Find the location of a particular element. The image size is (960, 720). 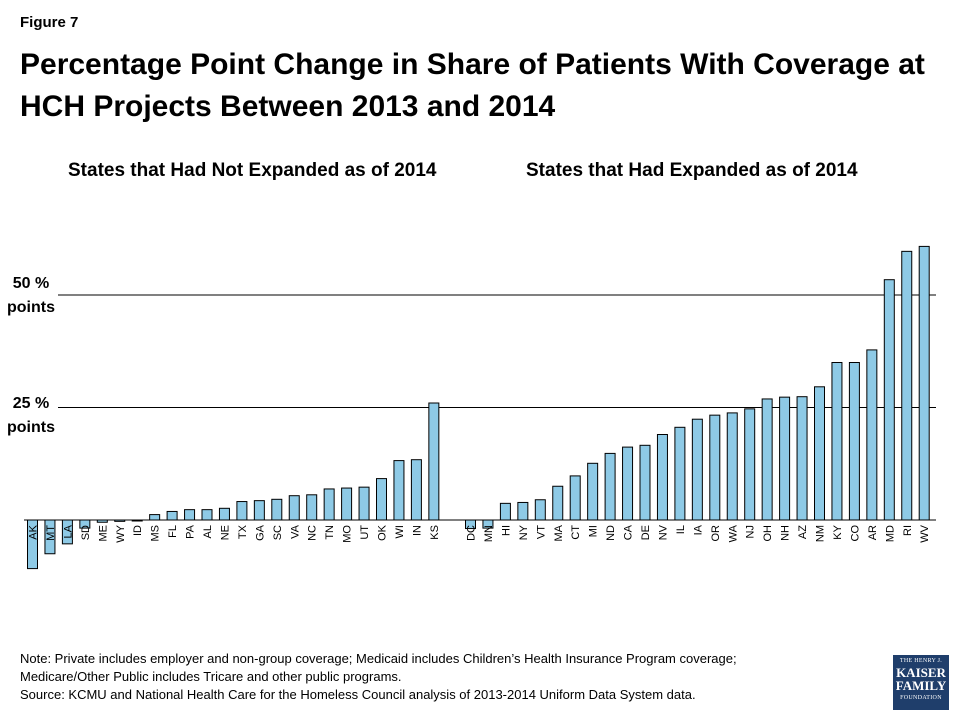

bar-ia is located at coordinates (697, 469).